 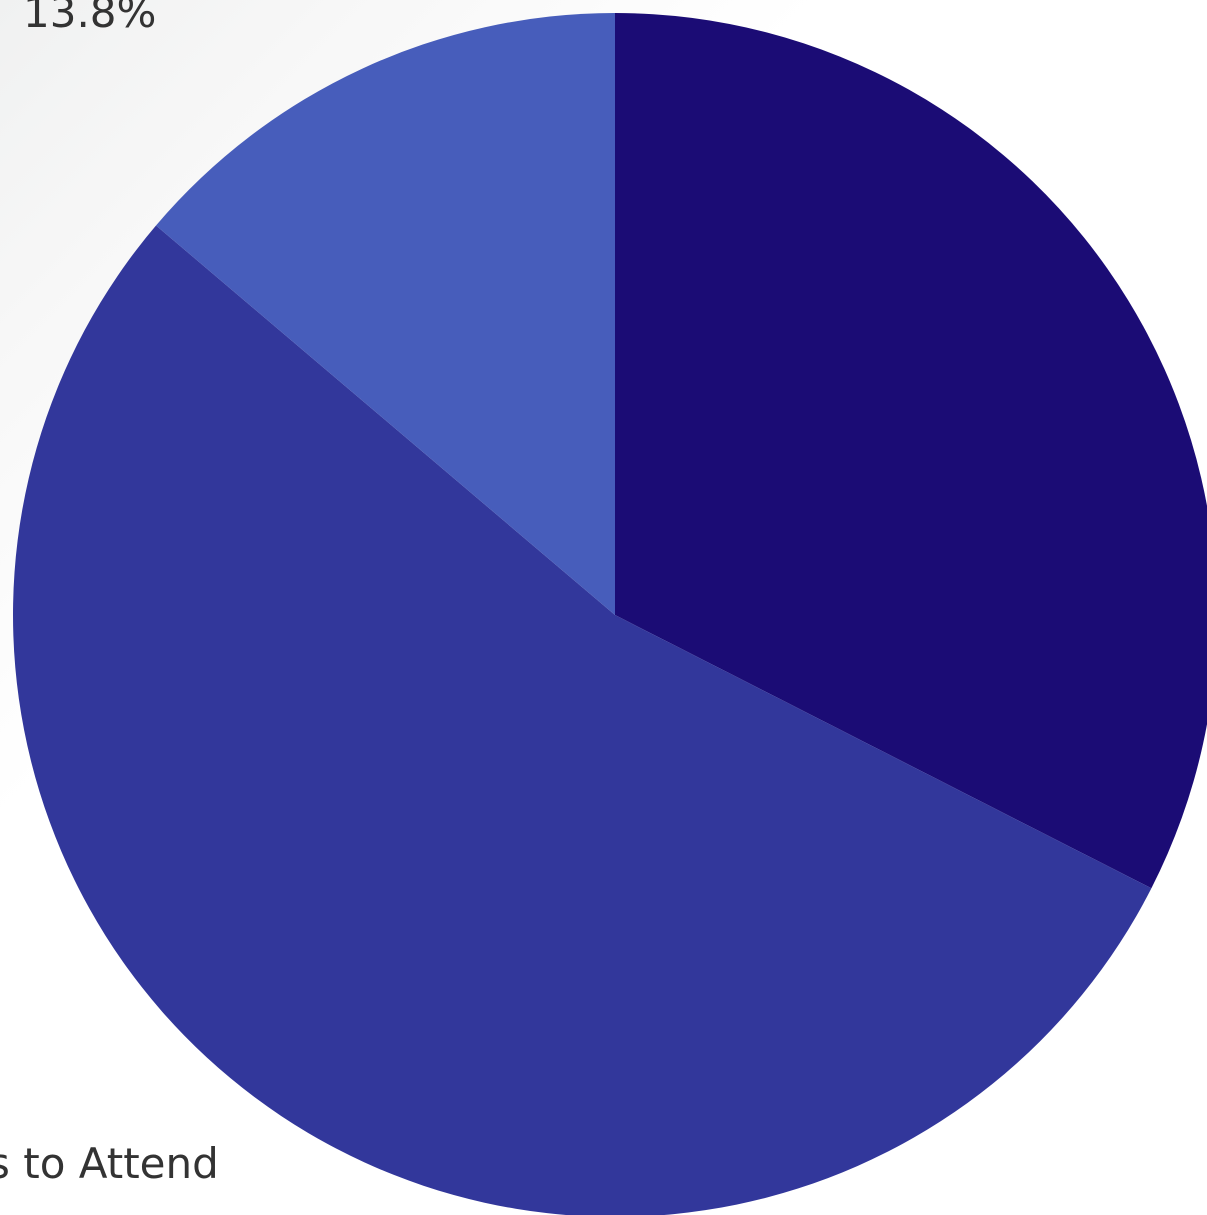 What do you see at coordinates (89, 18) in the screenshot?
I see `slice-label-percent: 13.8%` at bounding box center [89, 18].